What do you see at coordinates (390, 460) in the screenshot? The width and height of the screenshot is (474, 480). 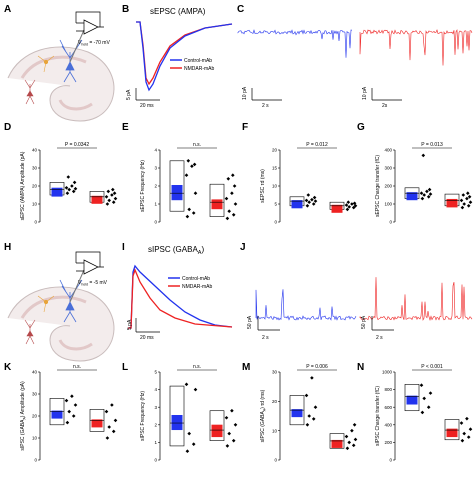 I see `y-tick-label-n: 0` at bounding box center [390, 460].